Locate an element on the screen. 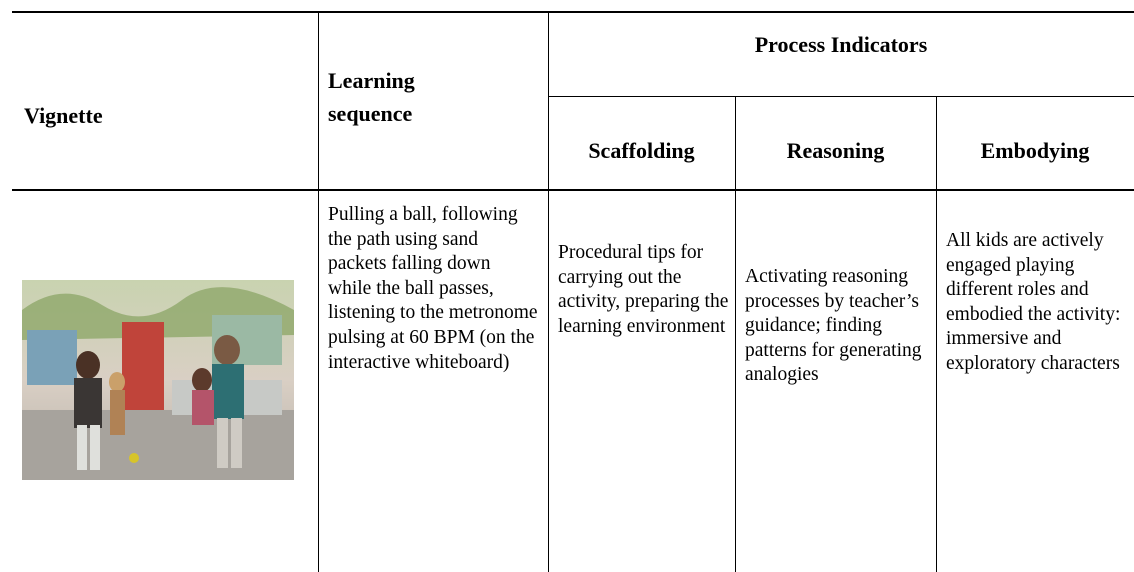  header-cell: Reasoning is located at coordinates (835, 150).